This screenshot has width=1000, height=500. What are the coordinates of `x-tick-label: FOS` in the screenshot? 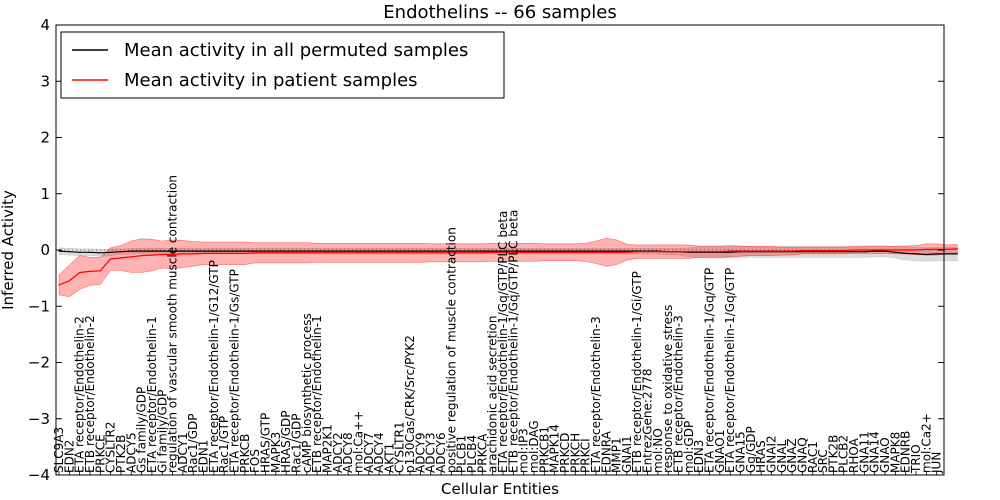 It's located at (255, 461).